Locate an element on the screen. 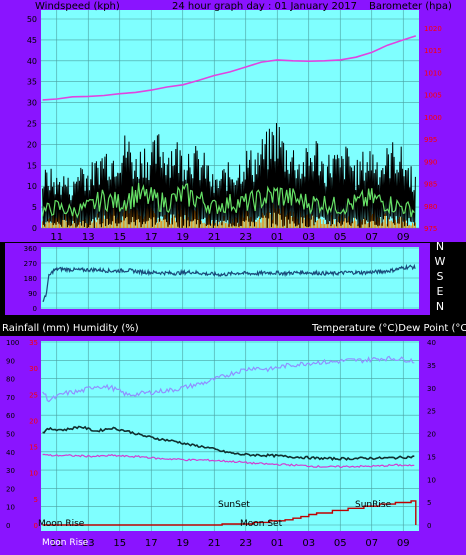 The width and height of the screenshot is (466, 555). y-tick-label: 360 is located at coordinates (30, 249).